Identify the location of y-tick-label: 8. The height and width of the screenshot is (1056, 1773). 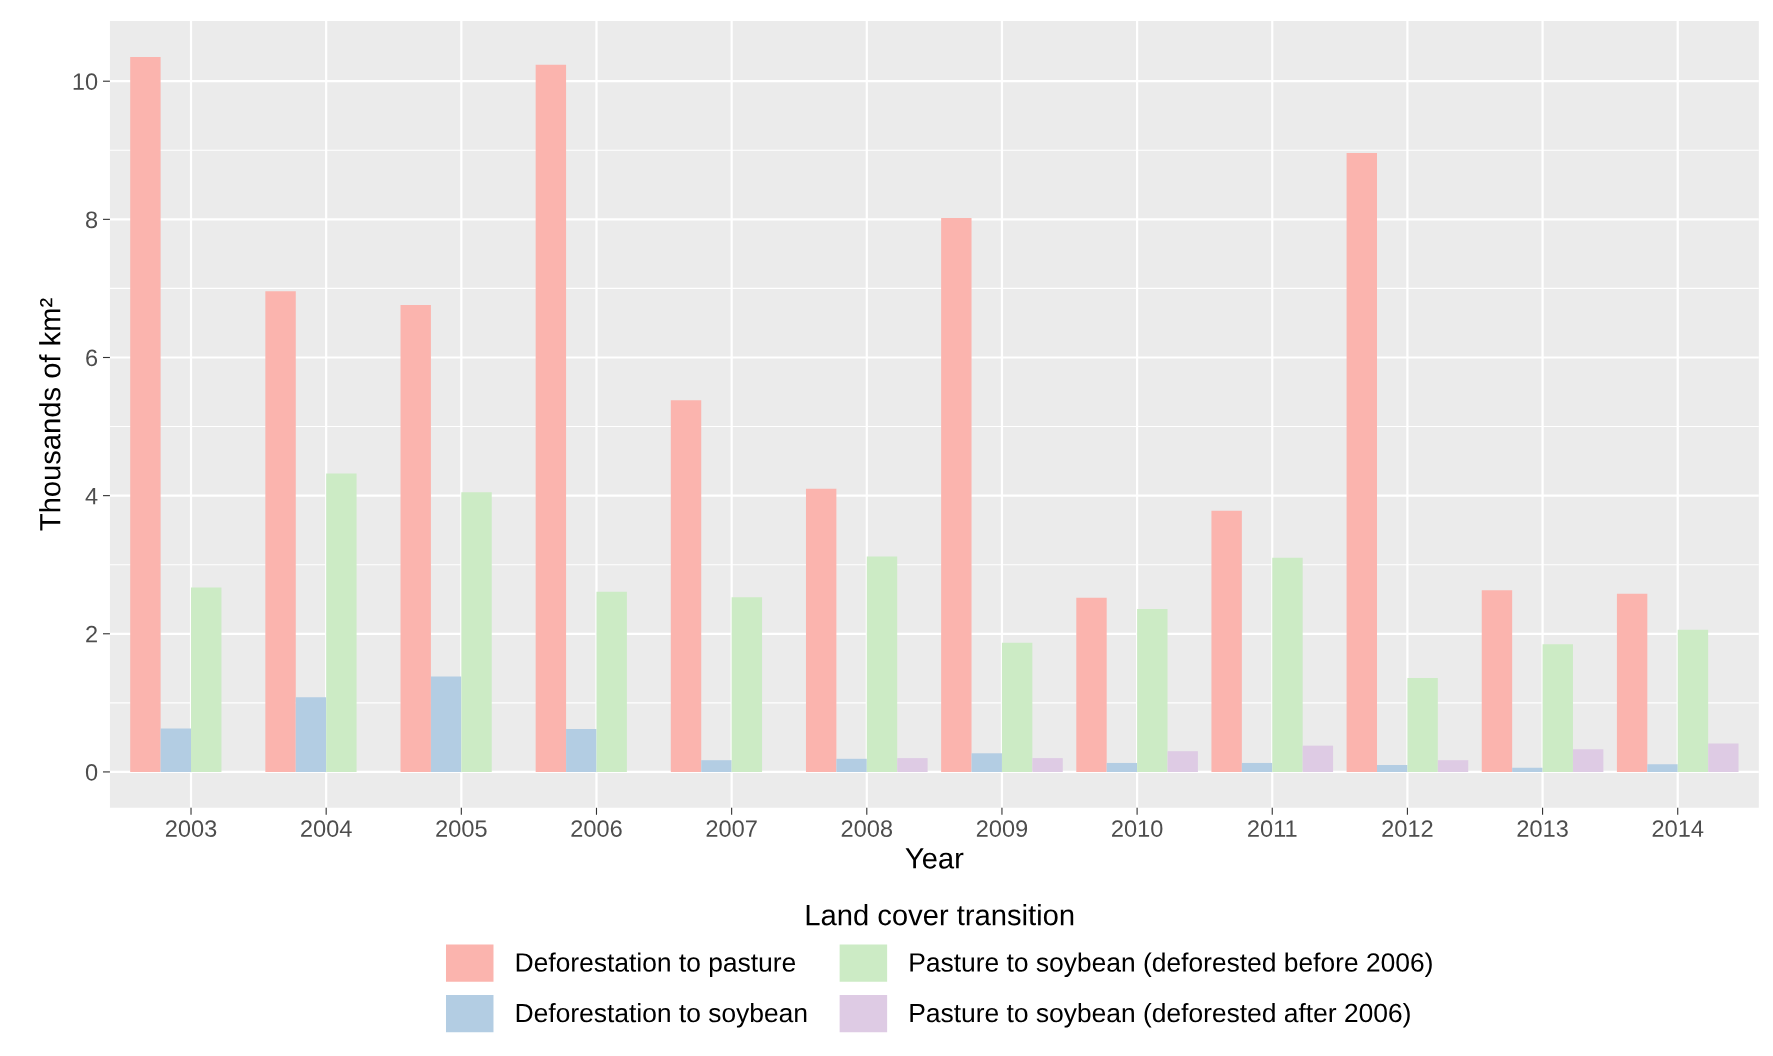
(92, 220).